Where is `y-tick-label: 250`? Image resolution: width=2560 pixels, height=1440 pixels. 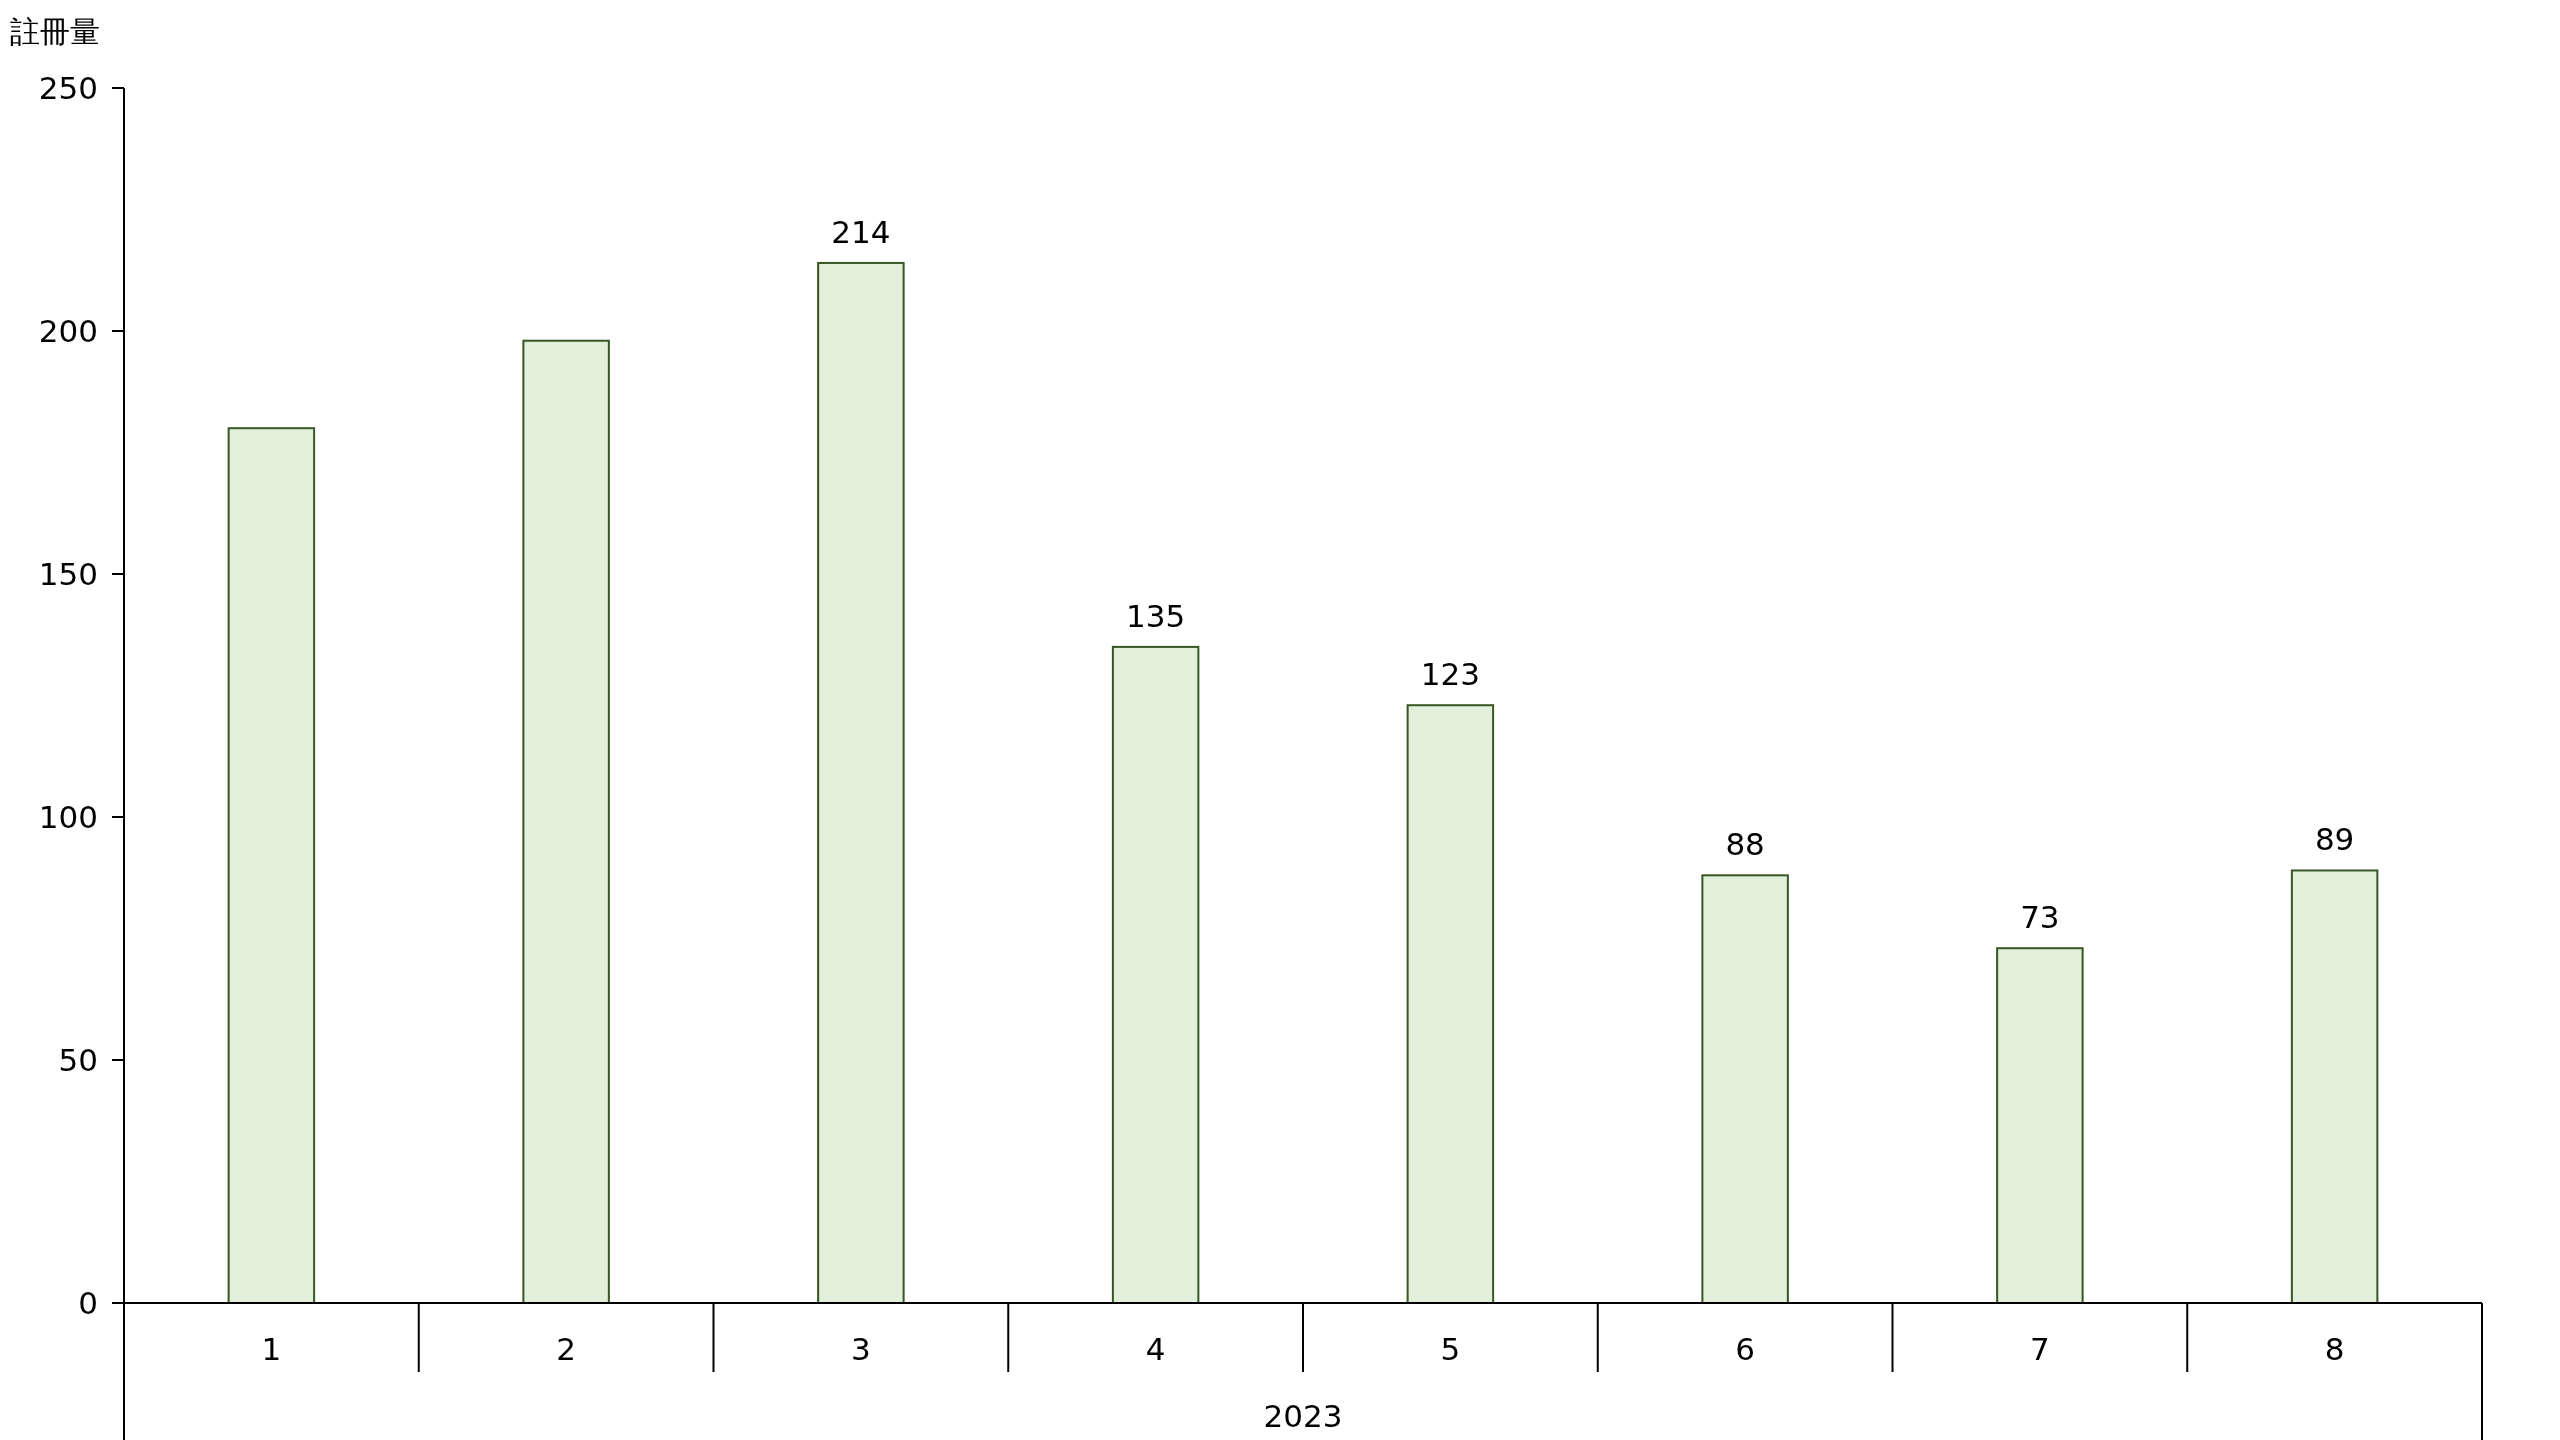
y-tick-label: 250 is located at coordinates (68, 88).